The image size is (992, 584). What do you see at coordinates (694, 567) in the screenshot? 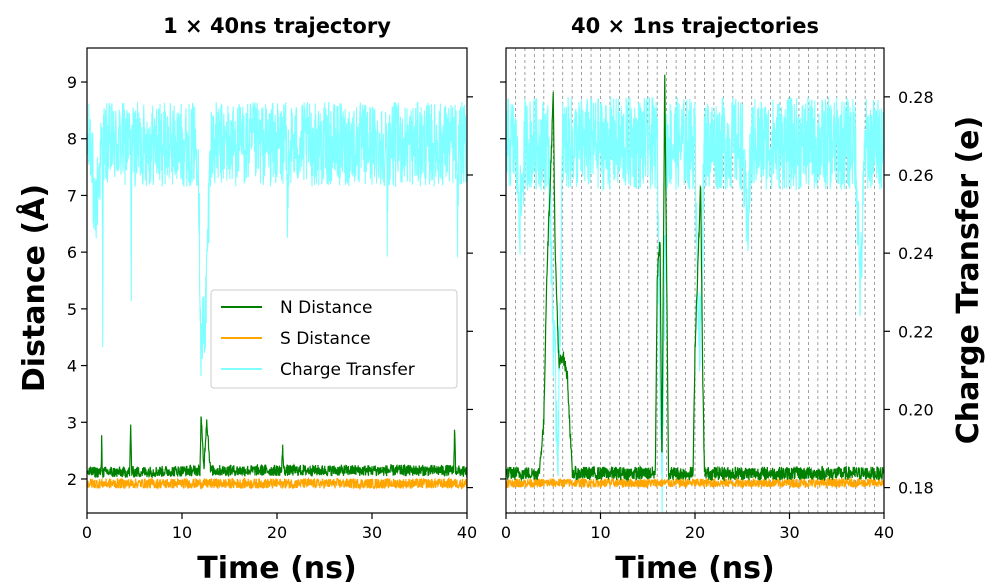
I see `right-x-axis-label: Time (ns)` at bounding box center [694, 567].